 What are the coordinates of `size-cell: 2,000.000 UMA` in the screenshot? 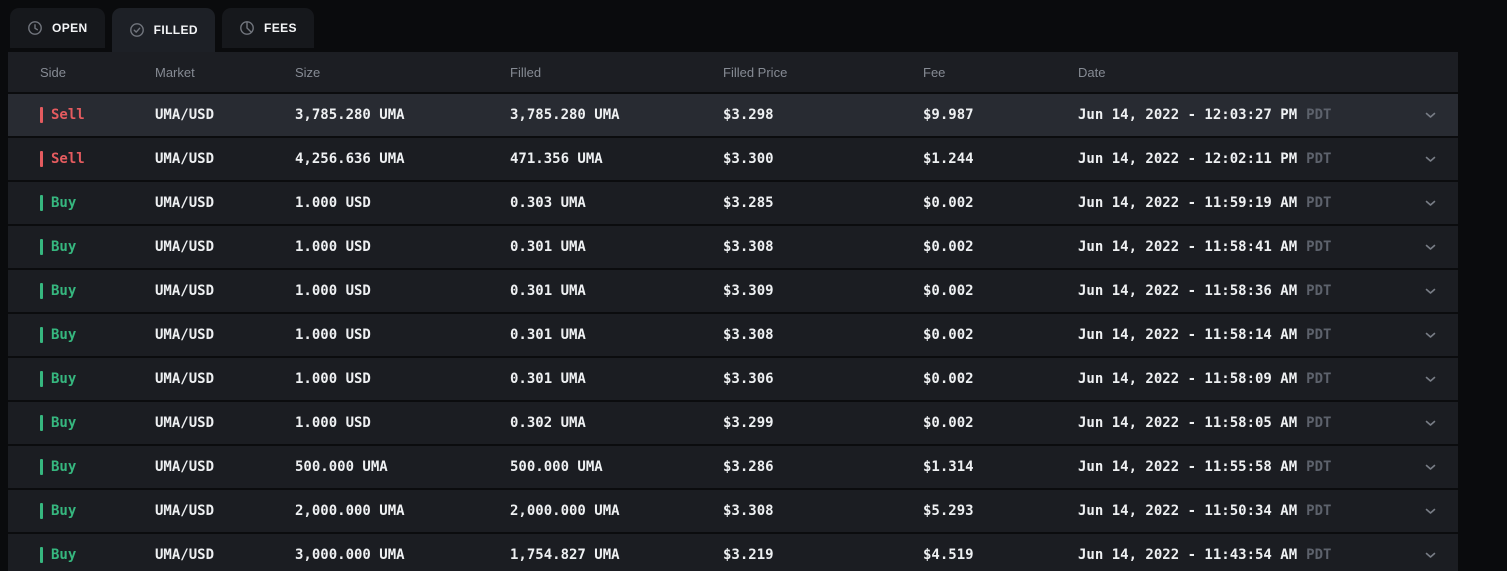 It's located at (350, 511).